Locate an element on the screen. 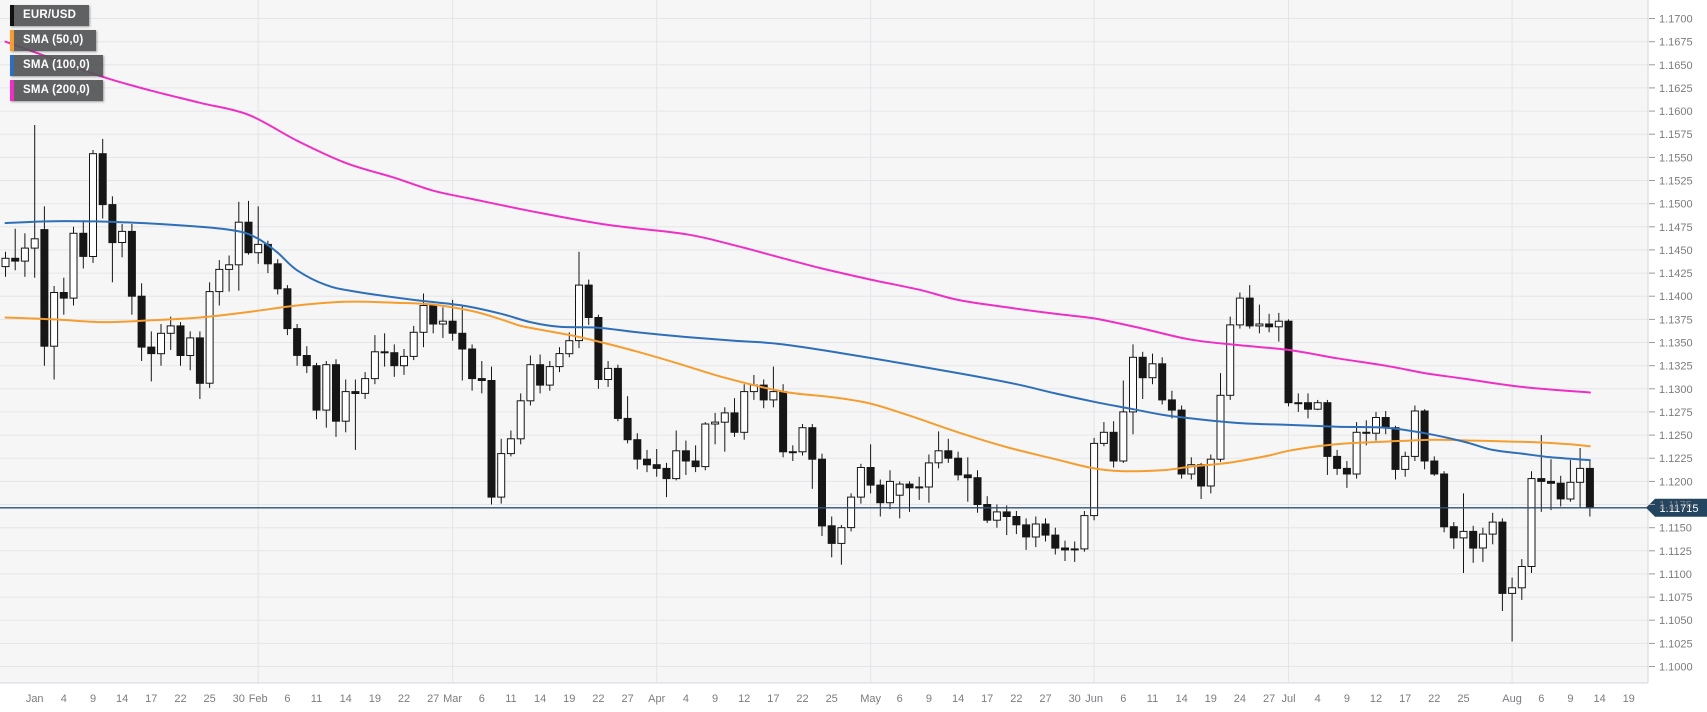  x-tick-label: Feb is located at coordinates (258, 699).